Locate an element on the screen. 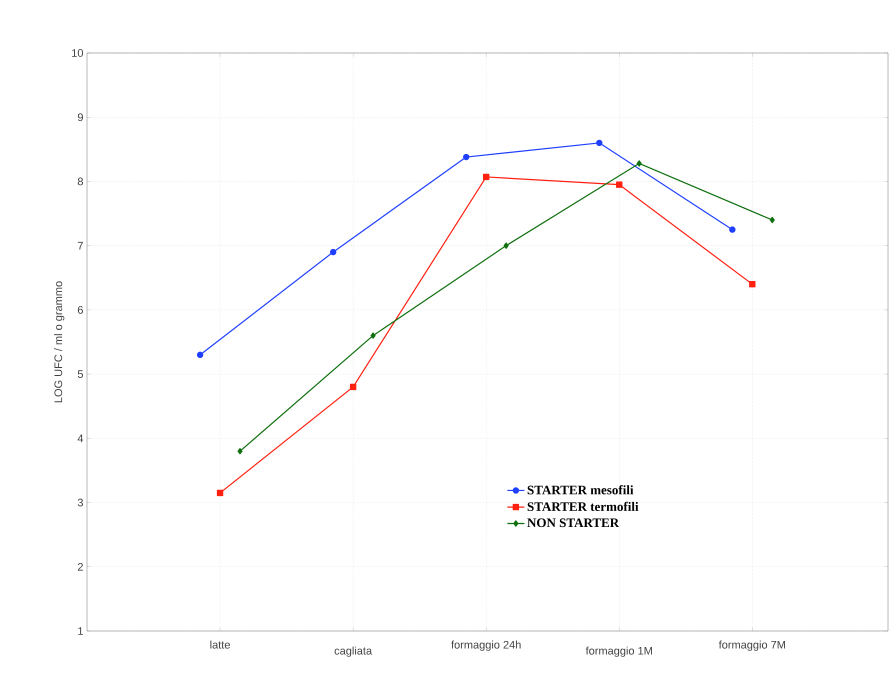 The width and height of the screenshot is (893, 693). y-tick-label: 9 is located at coordinates (80, 117).